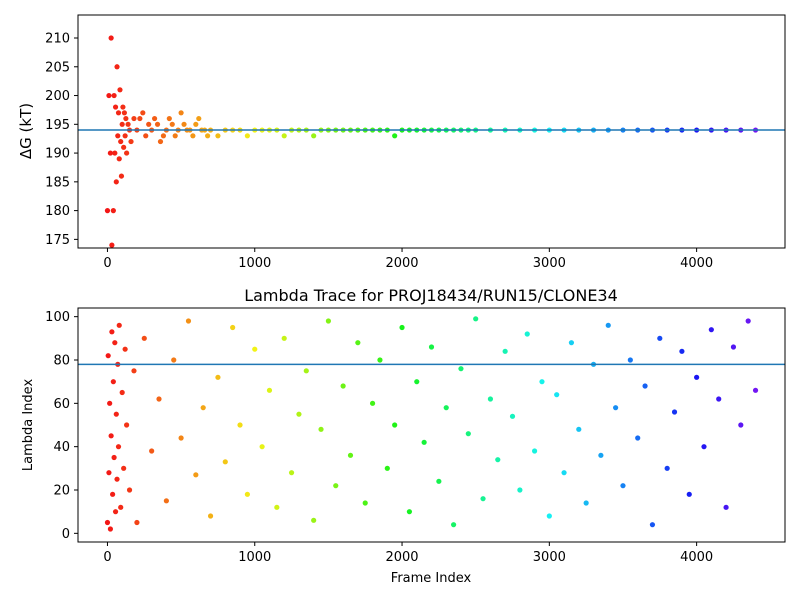 This screenshot has height=600, width=800. What do you see at coordinates (66, 534) in the screenshot?
I see `y-tick-label: 0` at bounding box center [66, 534].